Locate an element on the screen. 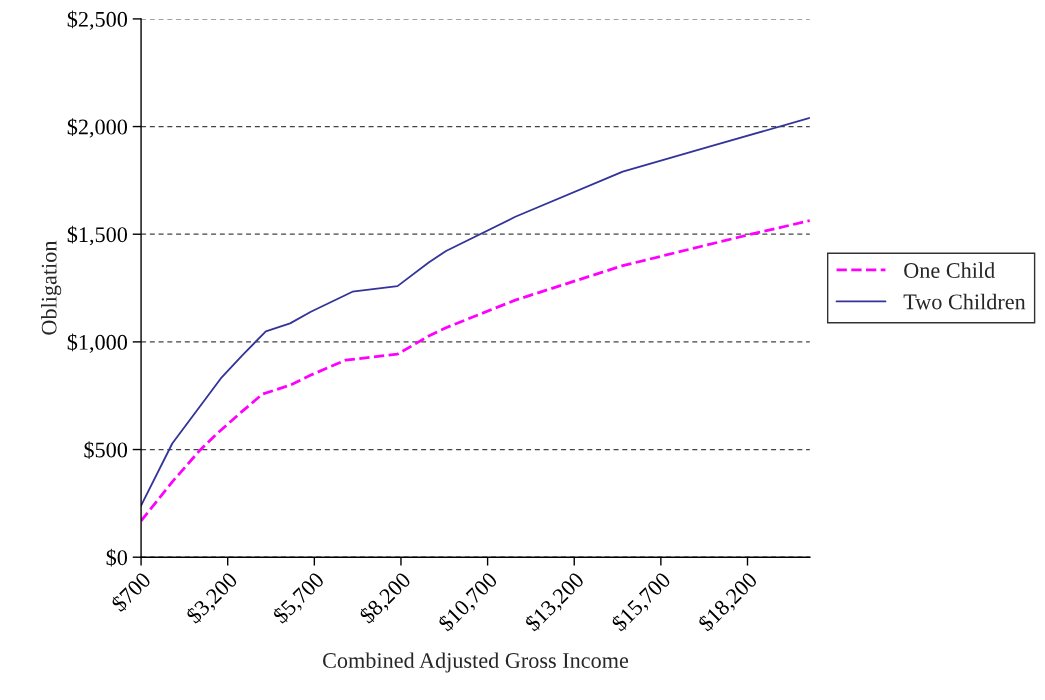 The image size is (1045, 700). y-tick-label: $2,000 is located at coordinates (97, 128).